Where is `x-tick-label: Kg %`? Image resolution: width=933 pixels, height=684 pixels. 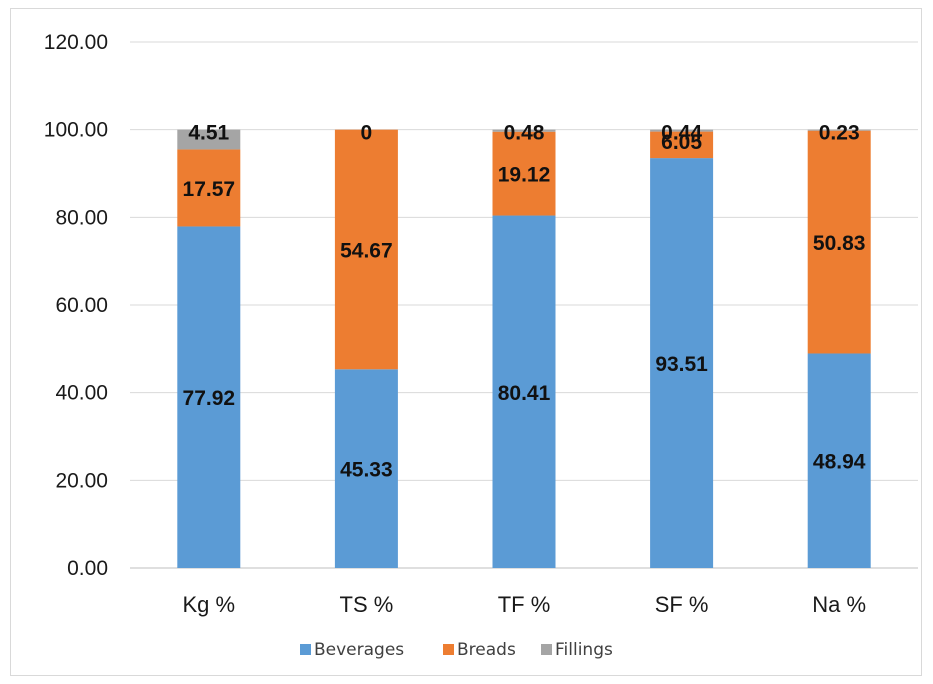 x-tick-label: Kg % is located at coordinates (209, 604).